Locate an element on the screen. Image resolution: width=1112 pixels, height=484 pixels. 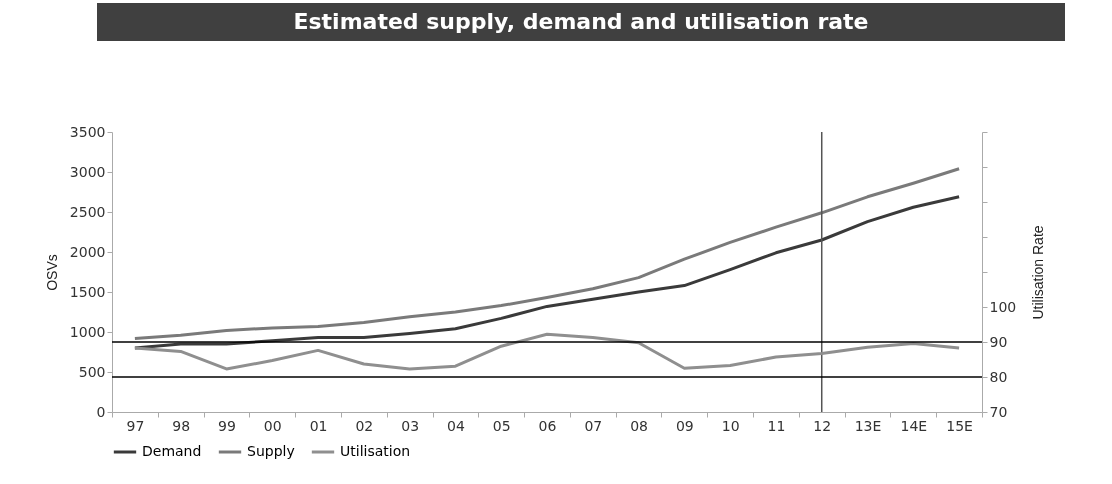
y-tick-label: 1500 is located at coordinates (87, 291).